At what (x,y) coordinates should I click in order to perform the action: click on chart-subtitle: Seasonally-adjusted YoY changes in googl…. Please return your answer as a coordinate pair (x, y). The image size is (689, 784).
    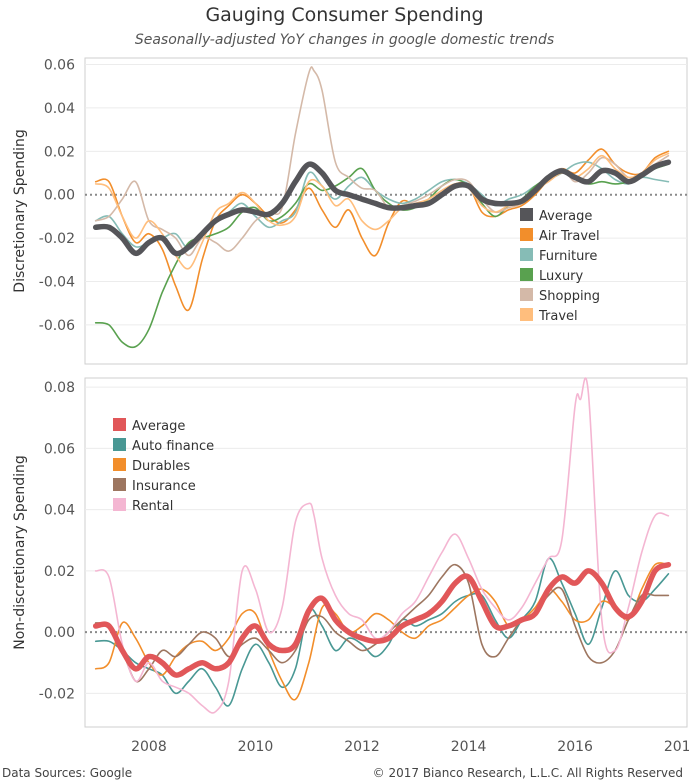
    Looking at the image, I should click on (344, 40).